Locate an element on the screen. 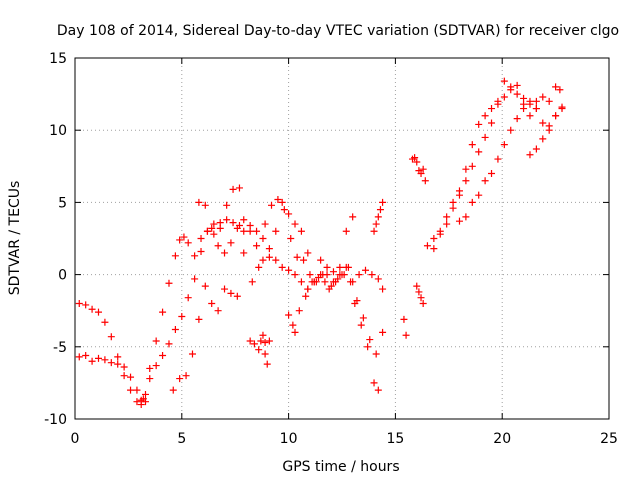  x-axis-label: GPS time / hours is located at coordinates (340, 467).